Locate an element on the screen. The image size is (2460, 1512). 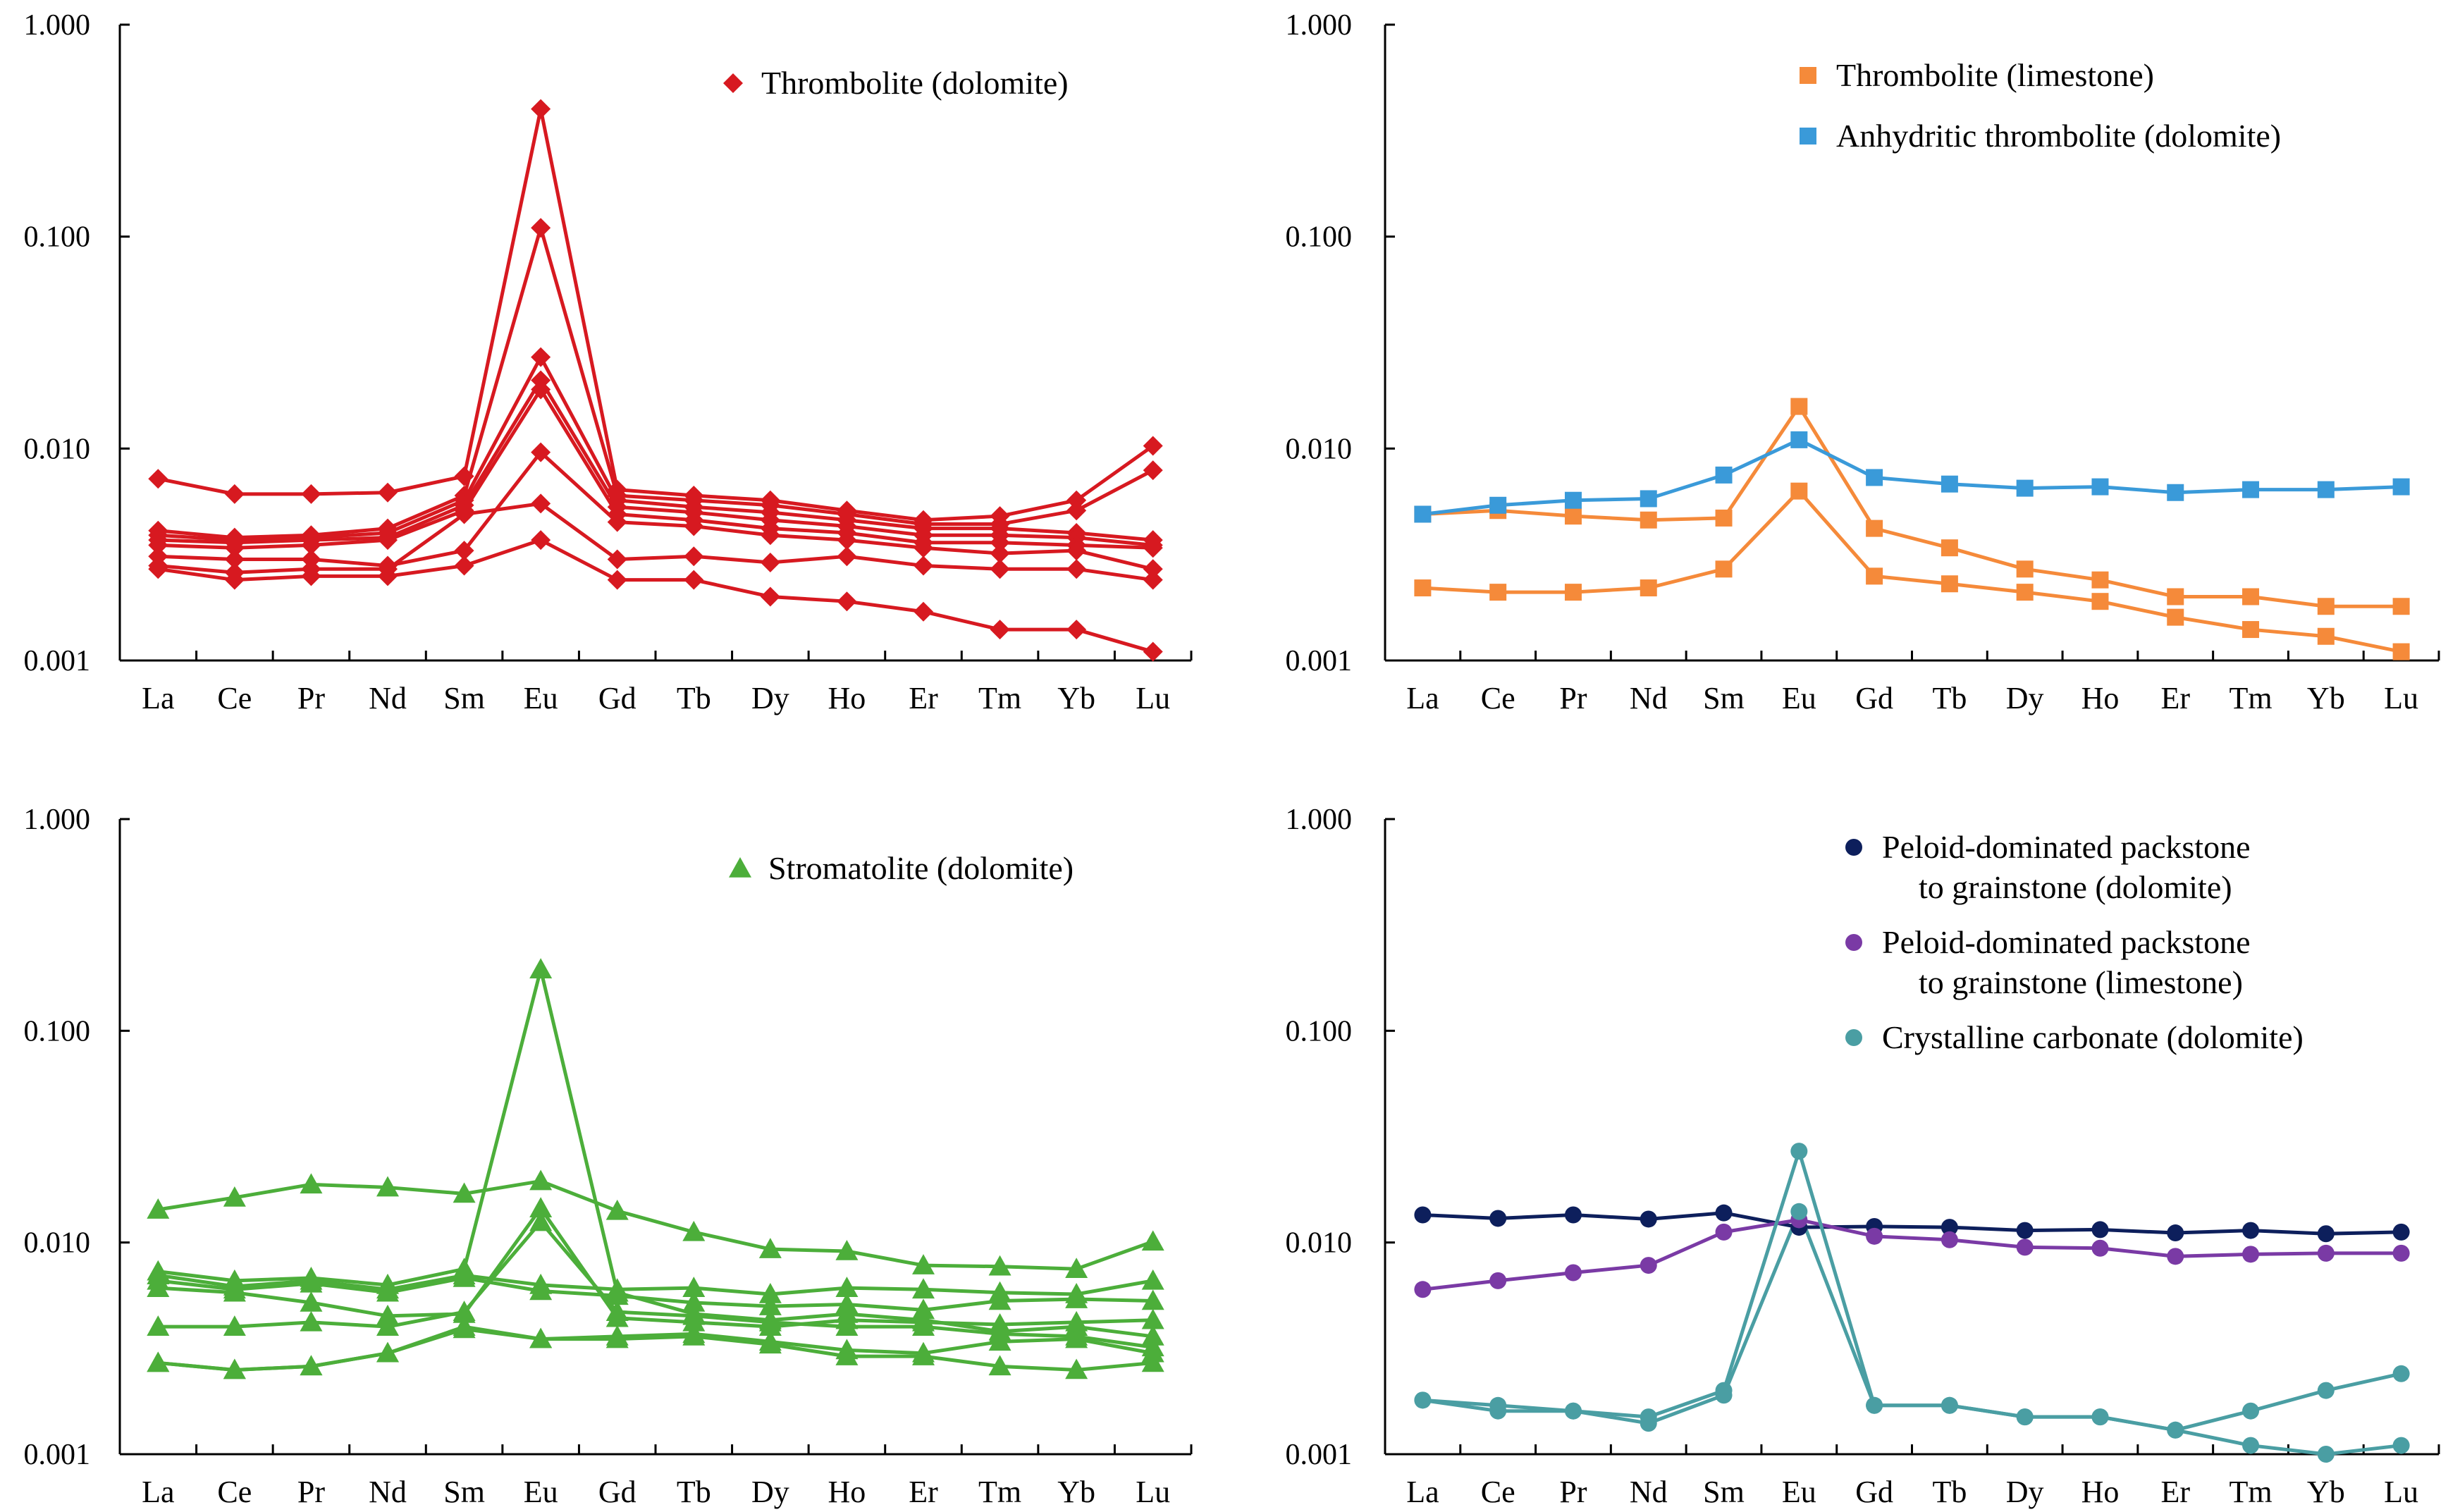
legend-label: Thrombolite (limestone) is located at coordinates (1995, 75).